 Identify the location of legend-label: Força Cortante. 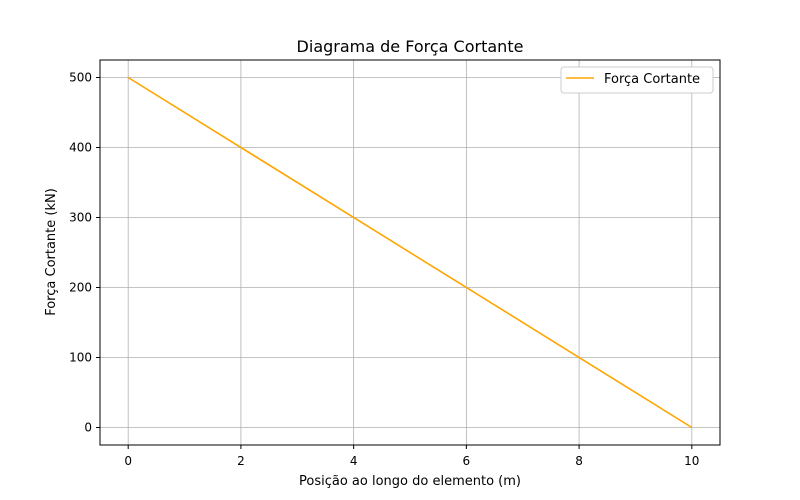
(652, 79).